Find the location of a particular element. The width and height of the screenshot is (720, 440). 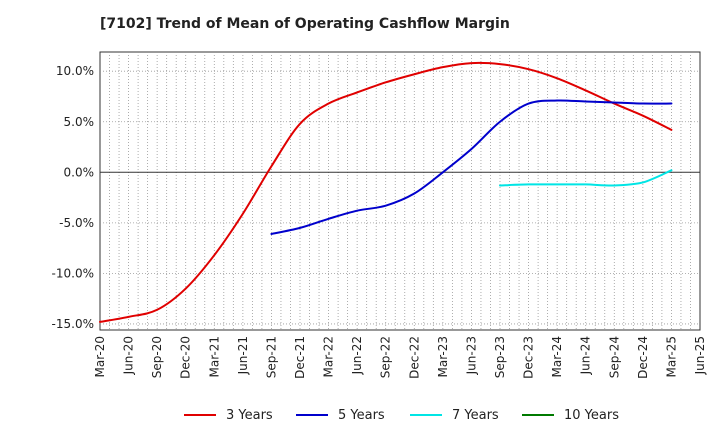

x-tick-label: Jun-21 is located at coordinates (243, 355).